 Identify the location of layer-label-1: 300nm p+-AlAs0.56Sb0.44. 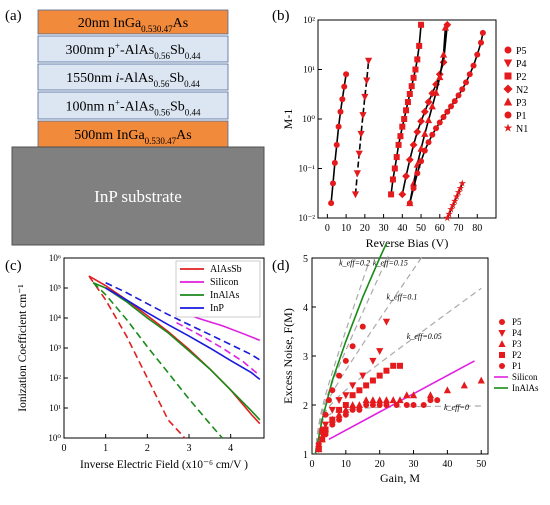
(134, 51).